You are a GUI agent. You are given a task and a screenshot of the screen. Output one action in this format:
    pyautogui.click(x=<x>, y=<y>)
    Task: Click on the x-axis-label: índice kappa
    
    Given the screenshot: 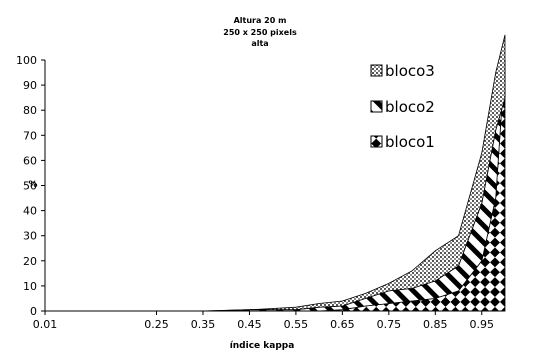 What is the action you would take?
    pyautogui.click(x=262, y=346)
    